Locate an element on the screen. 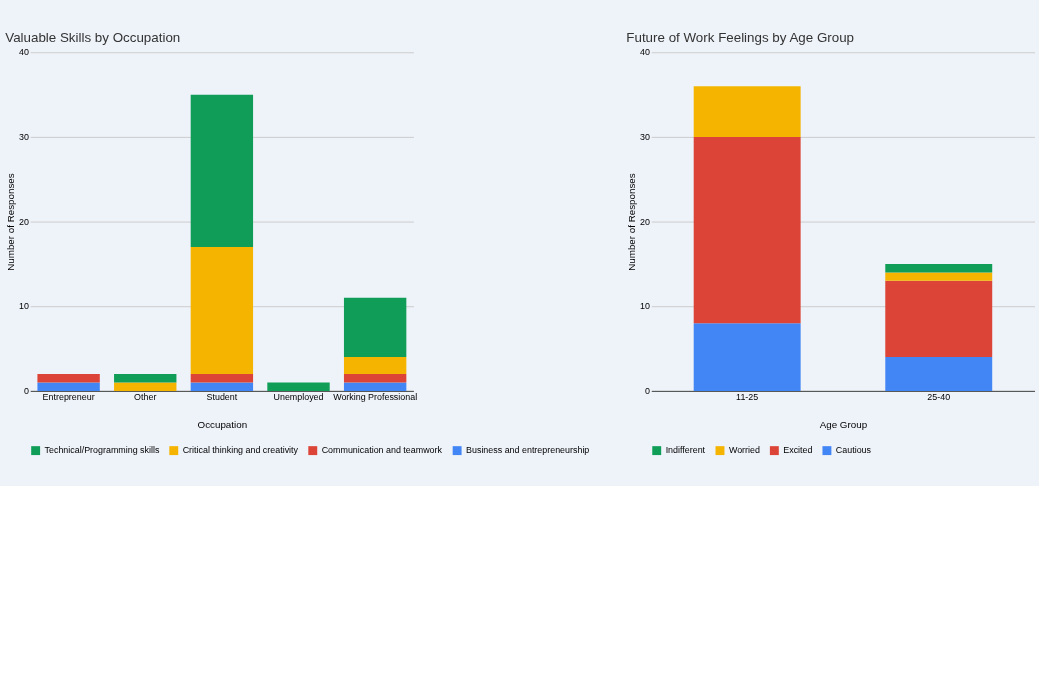 The image size is (1039, 697). legend-label: Business and entrepreneurship is located at coordinates (528, 450).